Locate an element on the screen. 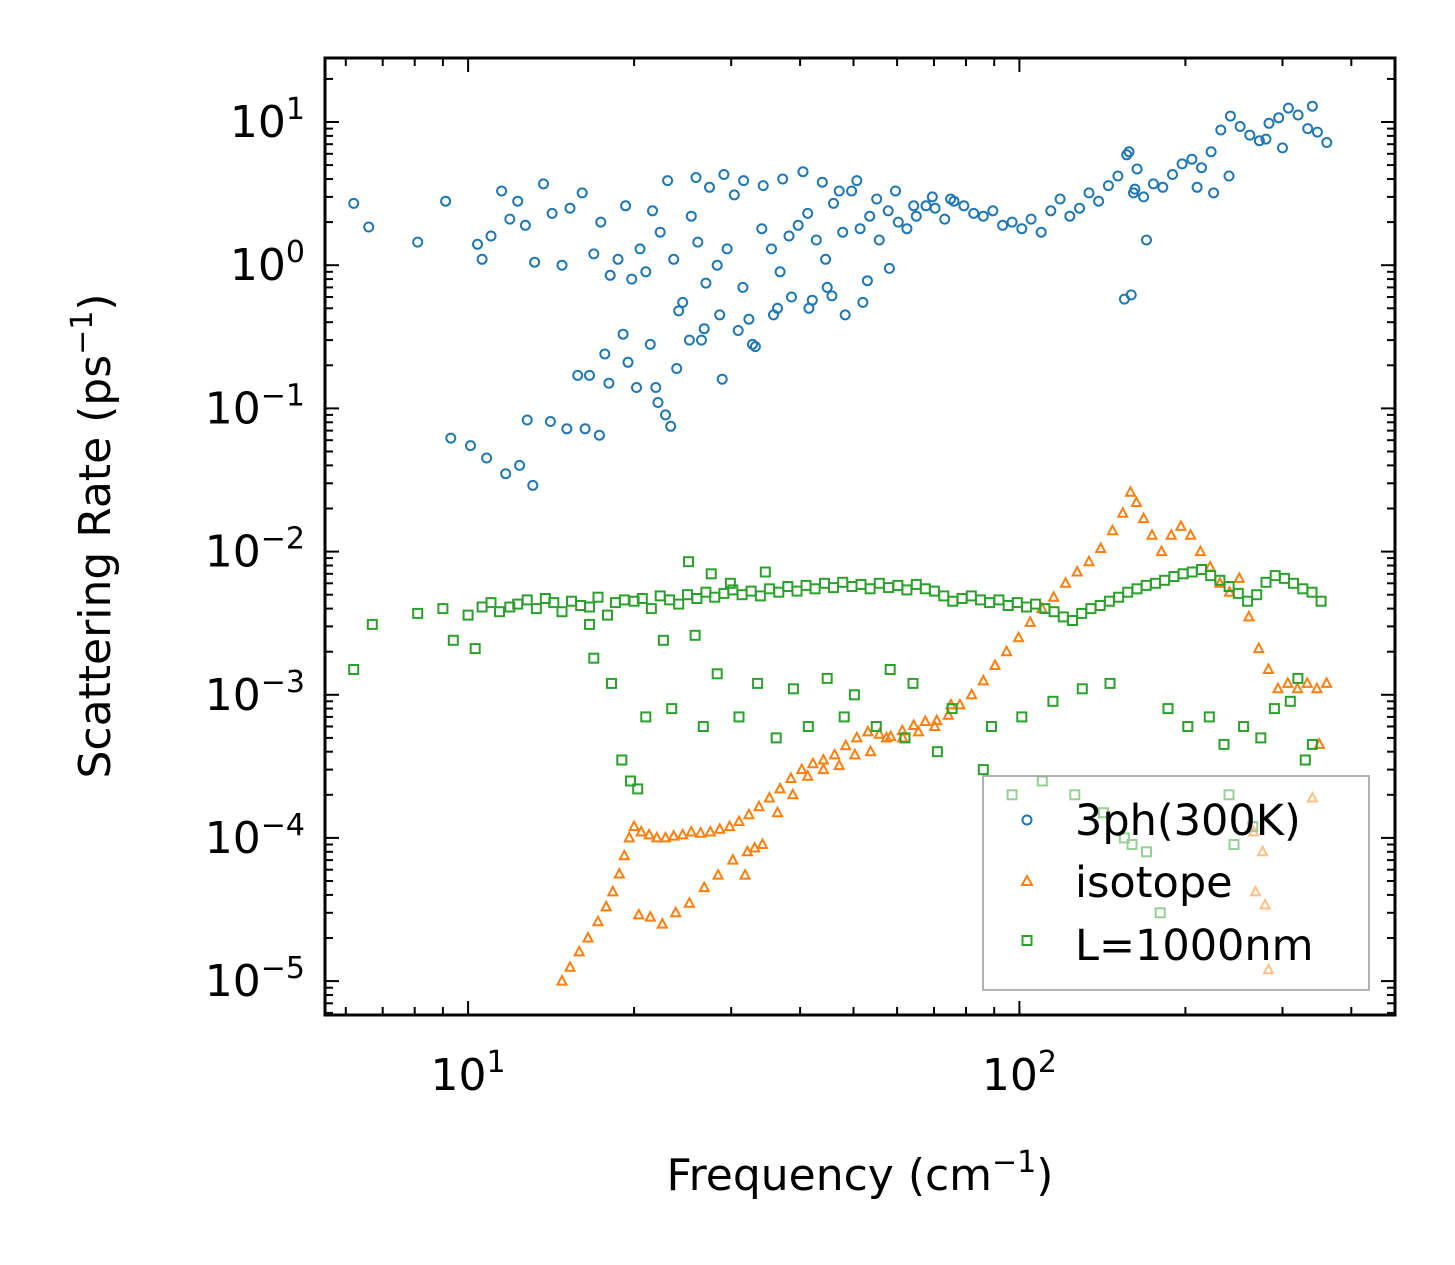 The image size is (1455, 1265). x-tick-label: 101 is located at coordinates (468, 1073).